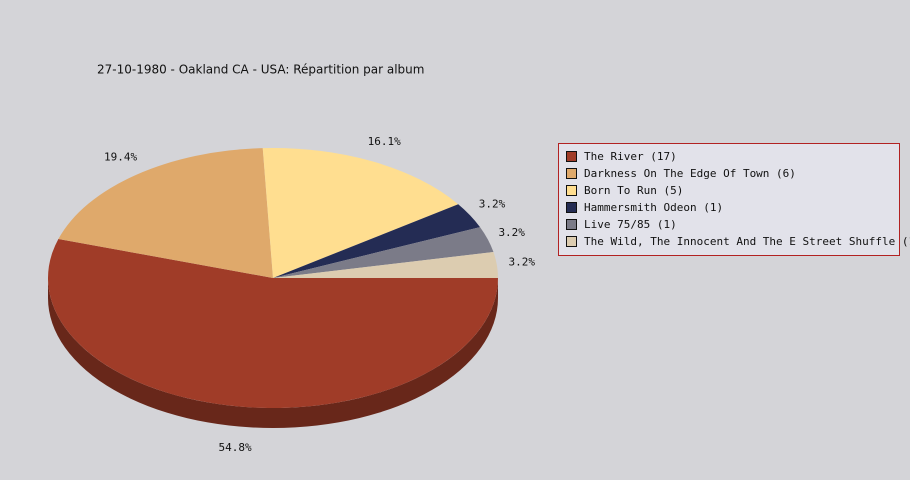 The width and height of the screenshot is (910, 480). I want to click on legend-label: The River (17), so click(630, 156).